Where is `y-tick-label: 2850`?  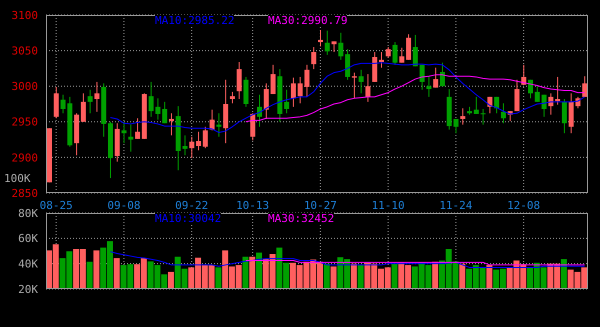 y-tick-label: 2850 is located at coordinates (25, 193).